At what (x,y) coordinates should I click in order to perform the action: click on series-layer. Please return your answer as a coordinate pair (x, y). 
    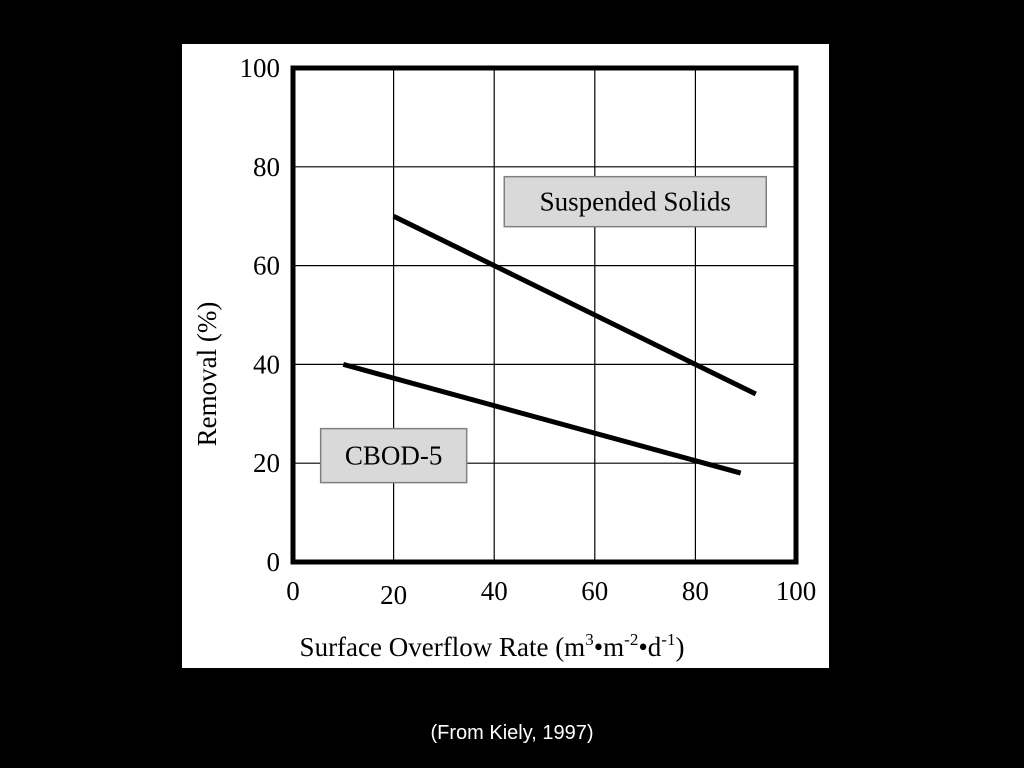
    Looking at the image, I should click on (549, 344).